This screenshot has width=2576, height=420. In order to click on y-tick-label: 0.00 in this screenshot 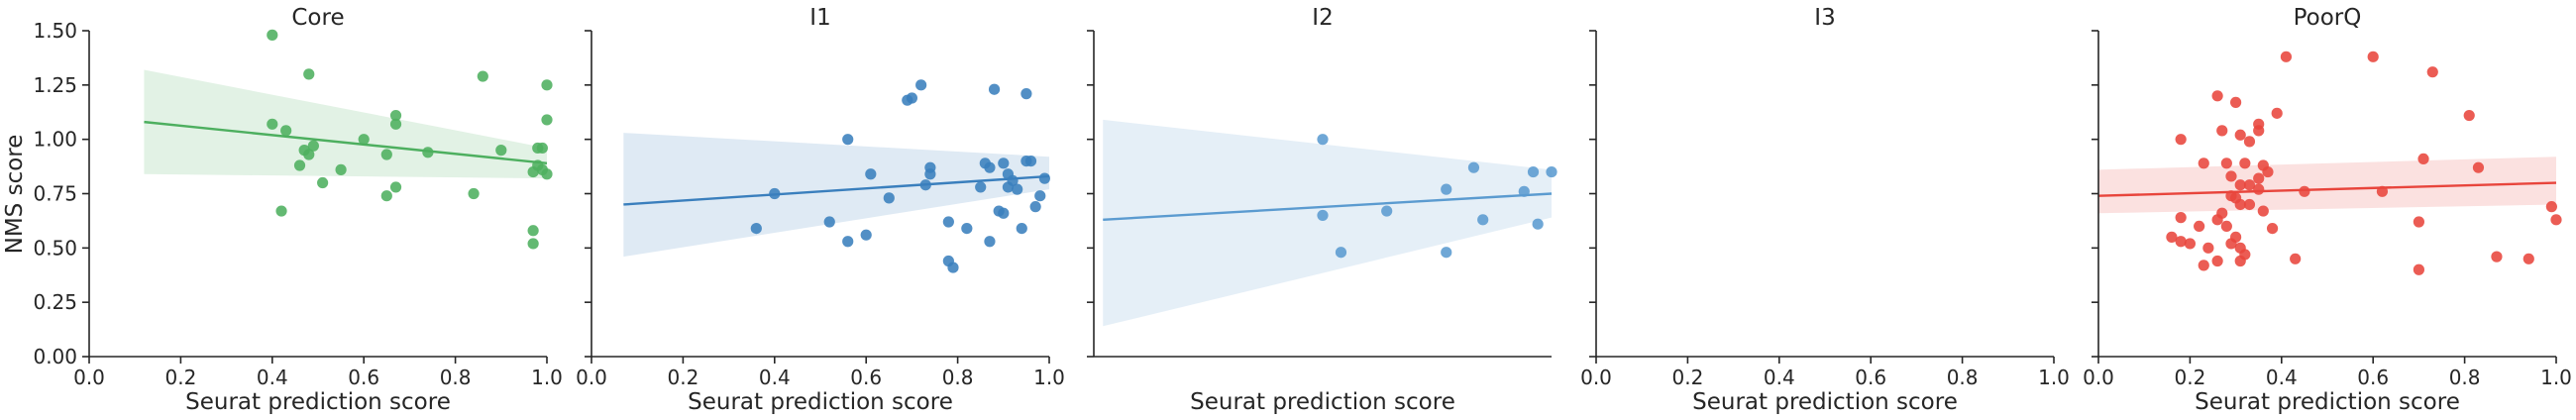, I will do `click(55, 356)`.